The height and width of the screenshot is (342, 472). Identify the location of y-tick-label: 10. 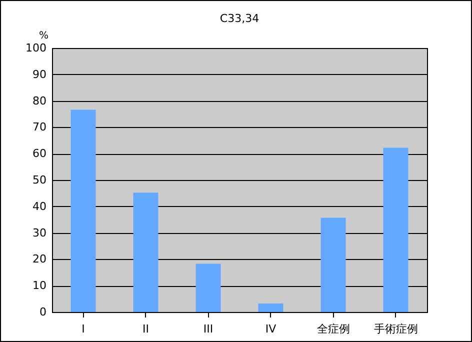
(39, 285).